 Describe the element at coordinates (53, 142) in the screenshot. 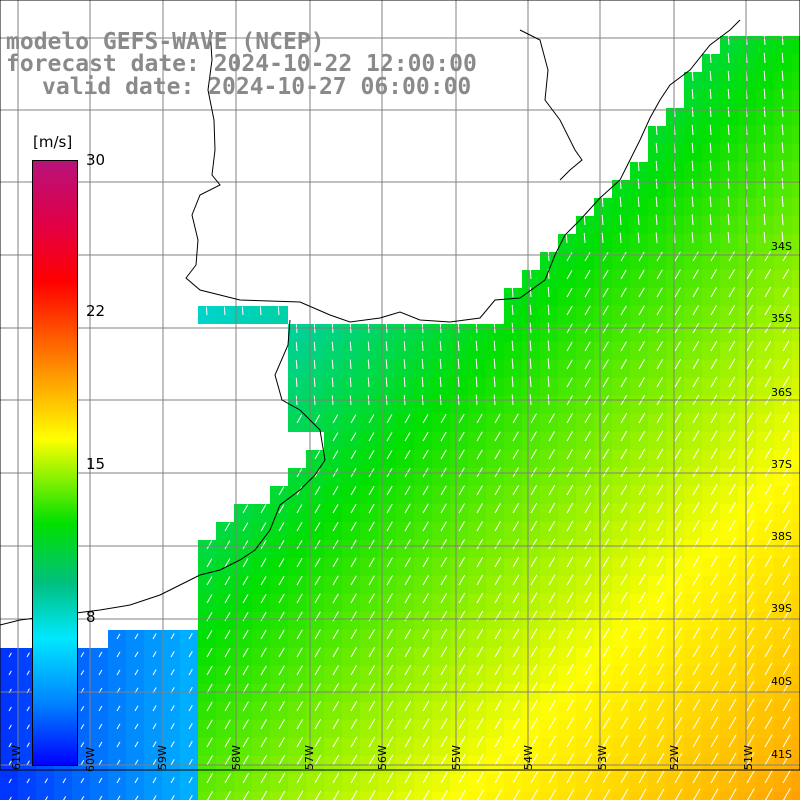

I see `colorbar-units: [m/s]` at that location.